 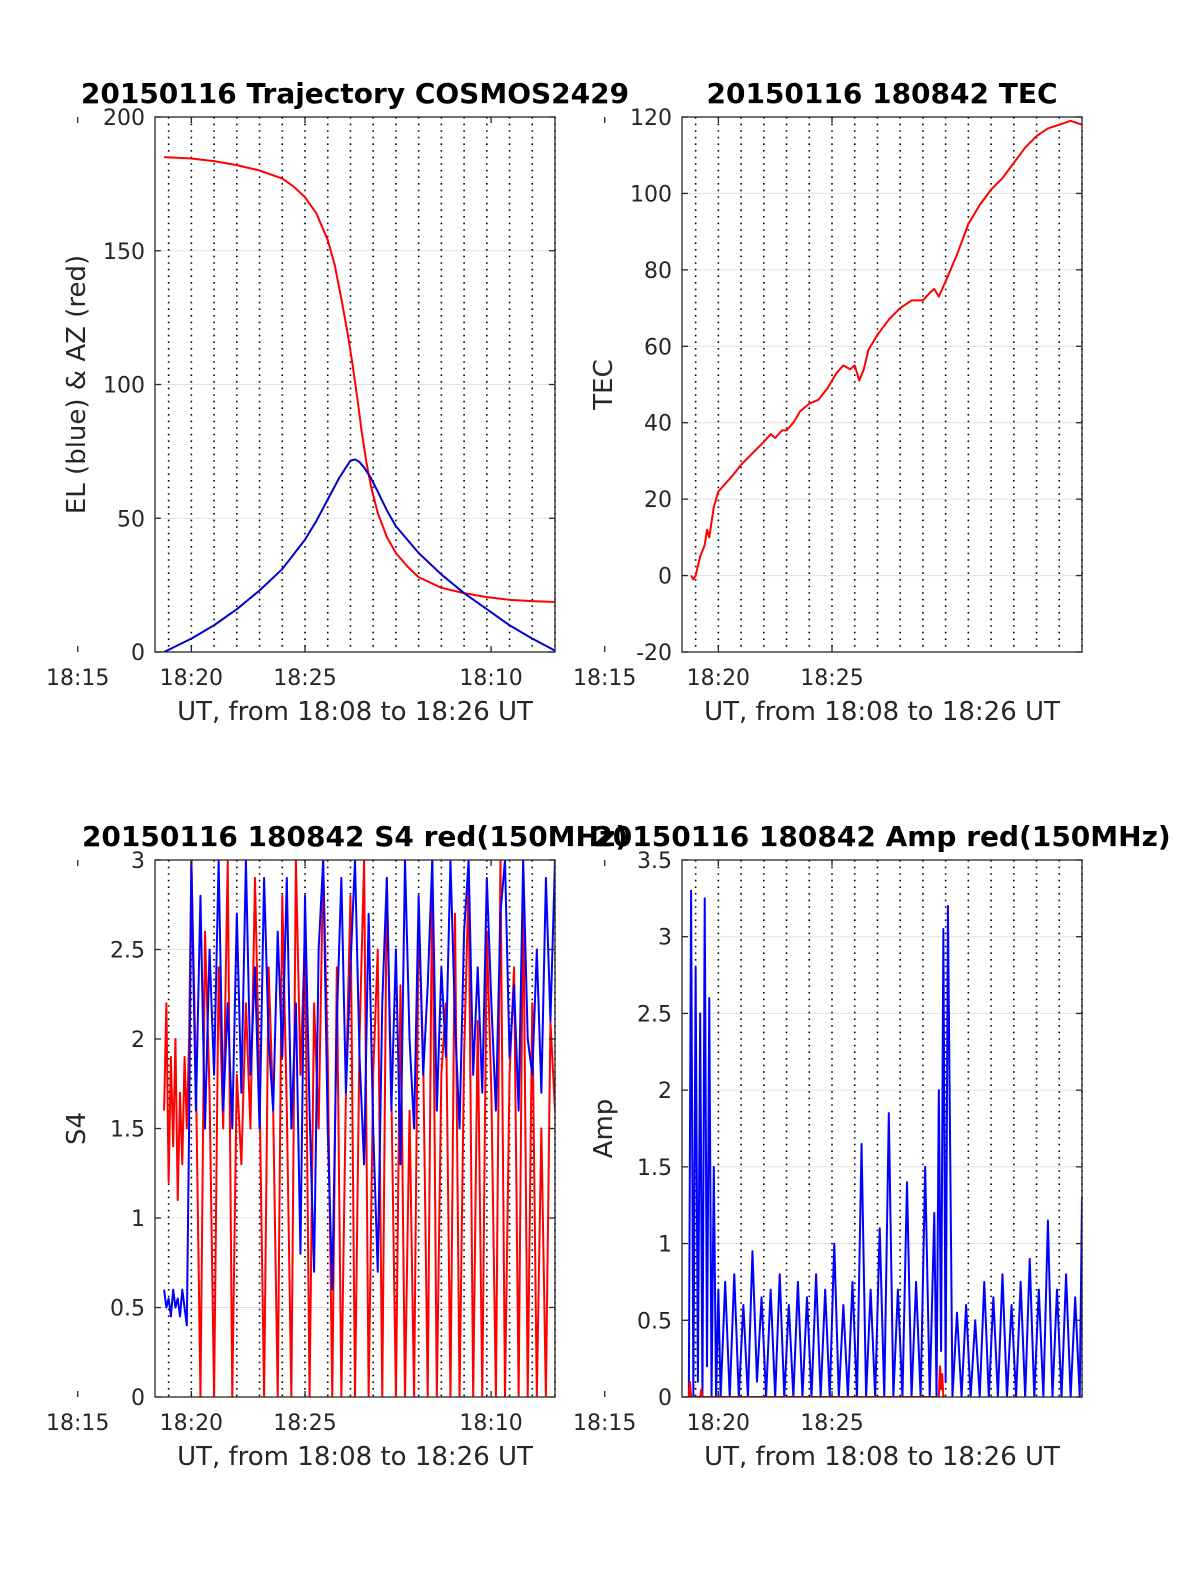 What do you see at coordinates (658, 500) in the screenshot?
I see `tec-ytick-label-2: 20` at bounding box center [658, 500].